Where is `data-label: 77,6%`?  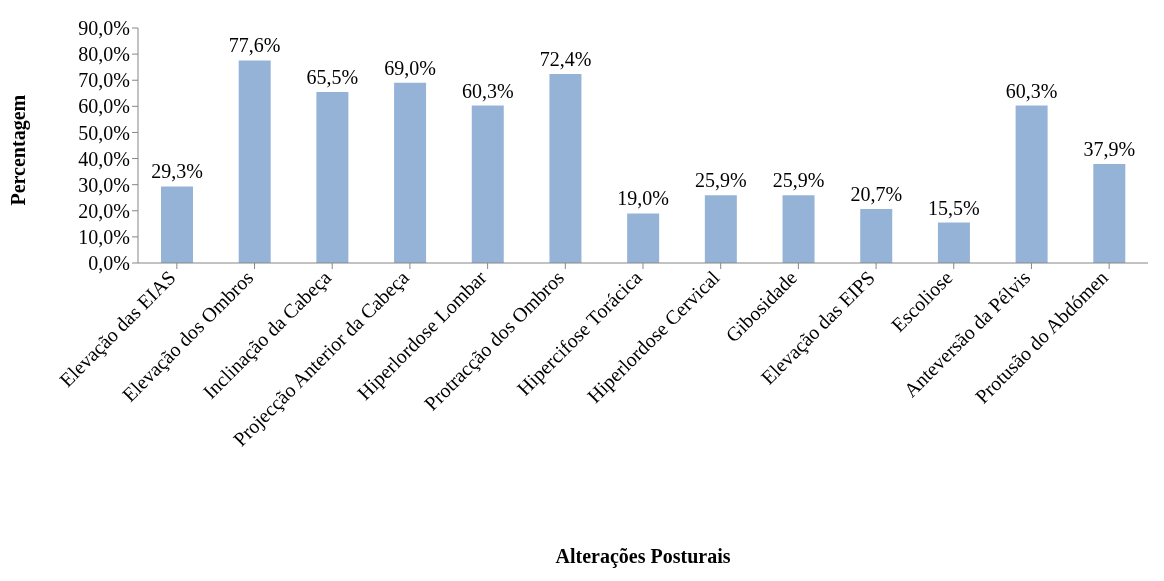
data-label: 77,6% is located at coordinates (254, 45).